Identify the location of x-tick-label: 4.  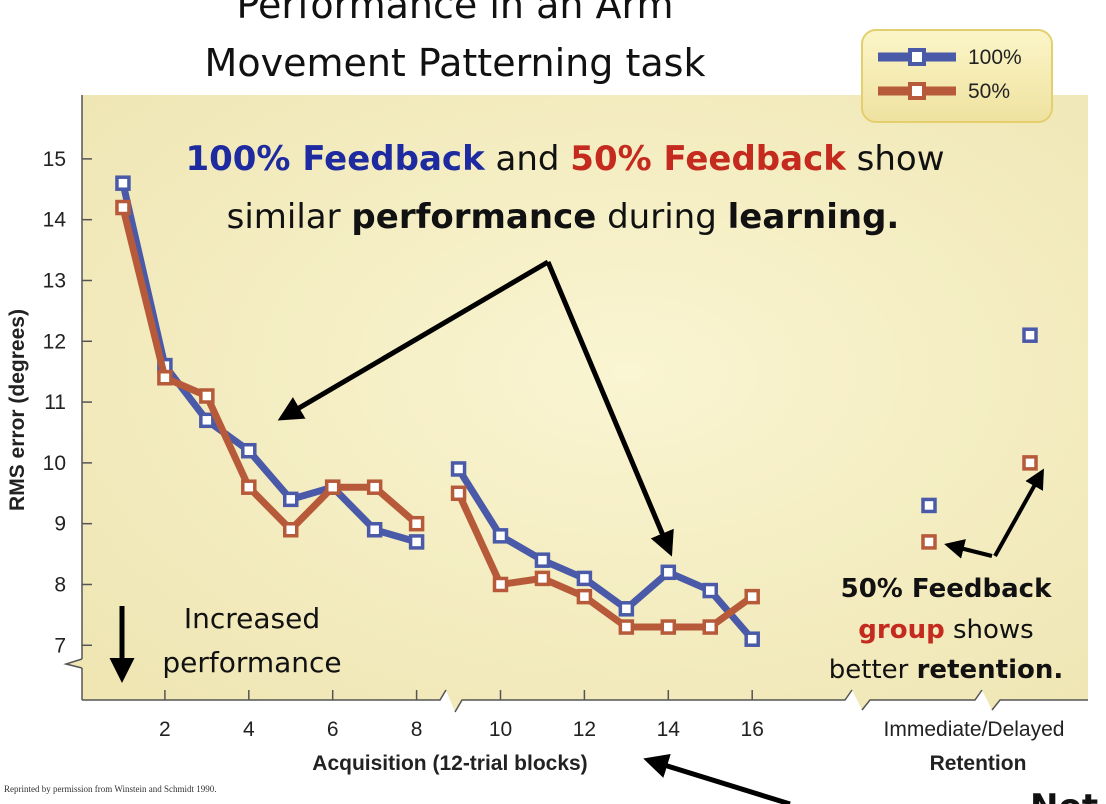
(249, 729).